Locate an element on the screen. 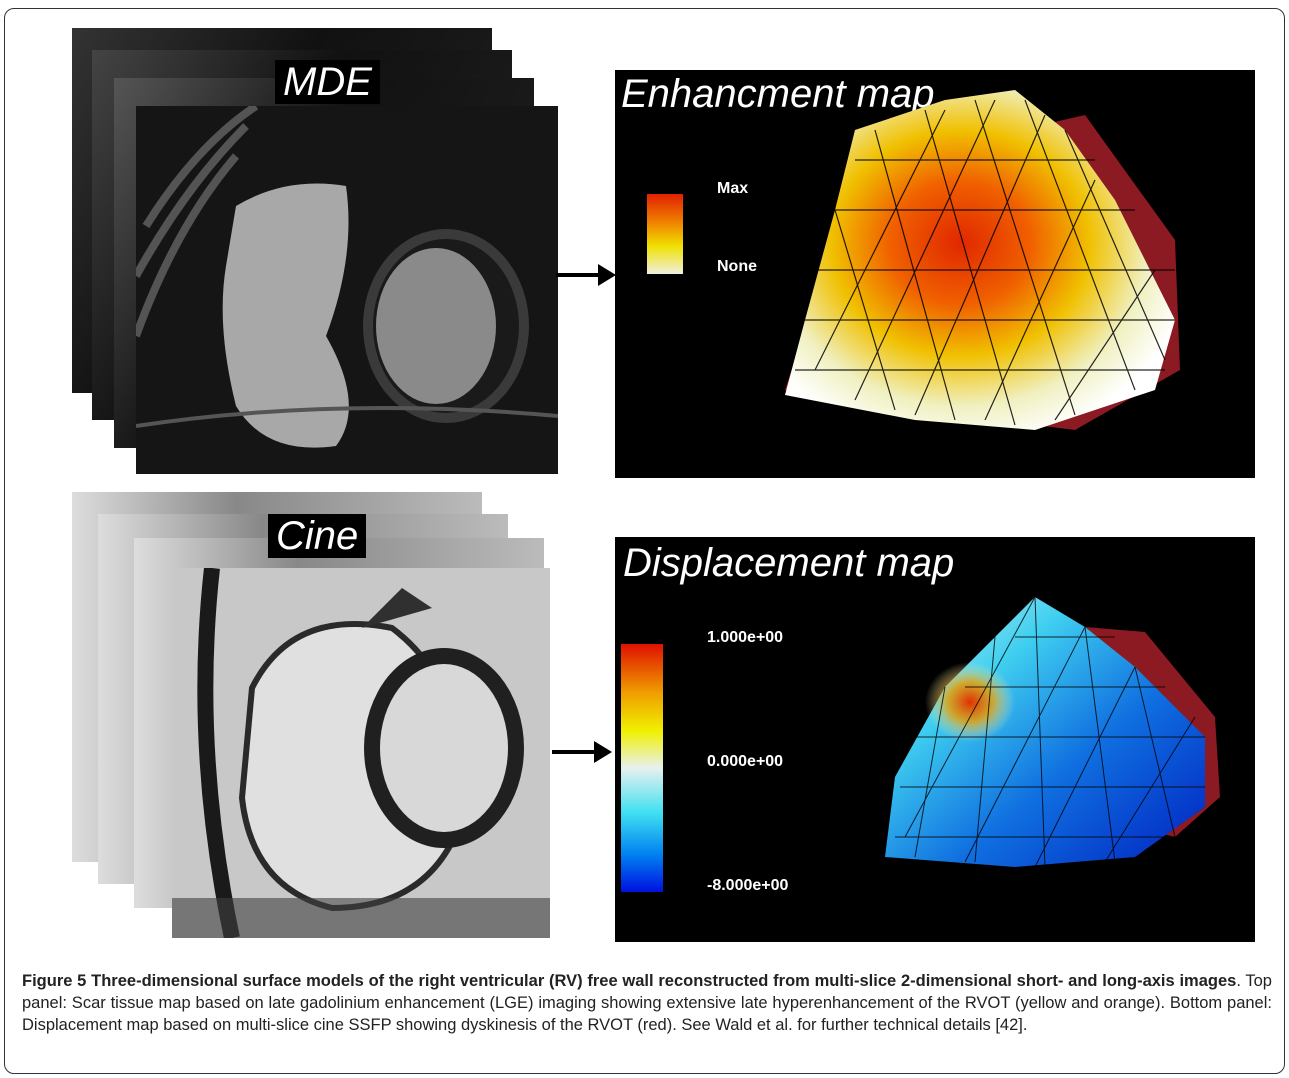 The width and height of the screenshot is (1289, 1078). mde-mri-image is located at coordinates (347, 290).